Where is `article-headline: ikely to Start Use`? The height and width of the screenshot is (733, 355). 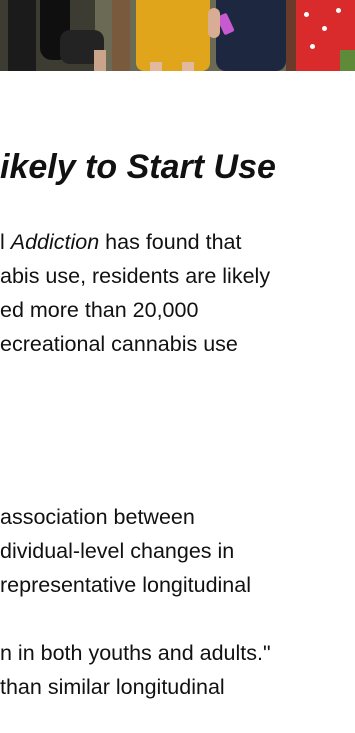
article-headline: ikely to Start Use is located at coordinates (138, 167).